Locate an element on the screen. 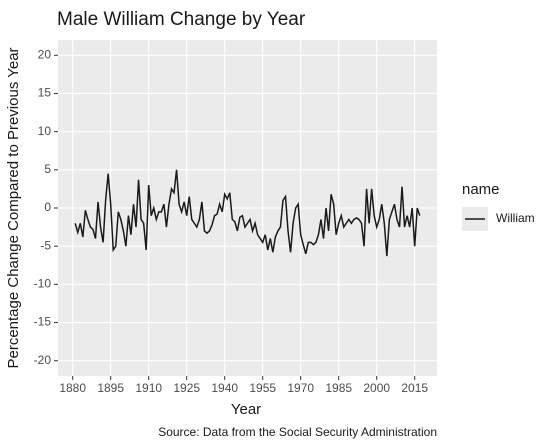 This screenshot has width=560, height=448. x-tick-label: 1895 is located at coordinates (110, 388).